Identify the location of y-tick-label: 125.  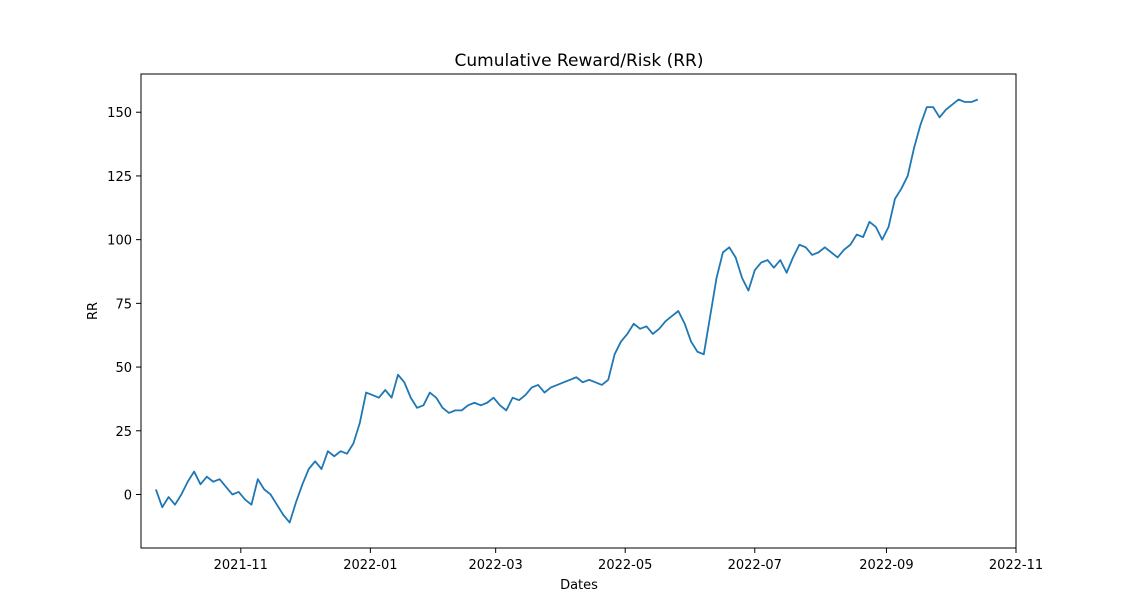
(119, 177).